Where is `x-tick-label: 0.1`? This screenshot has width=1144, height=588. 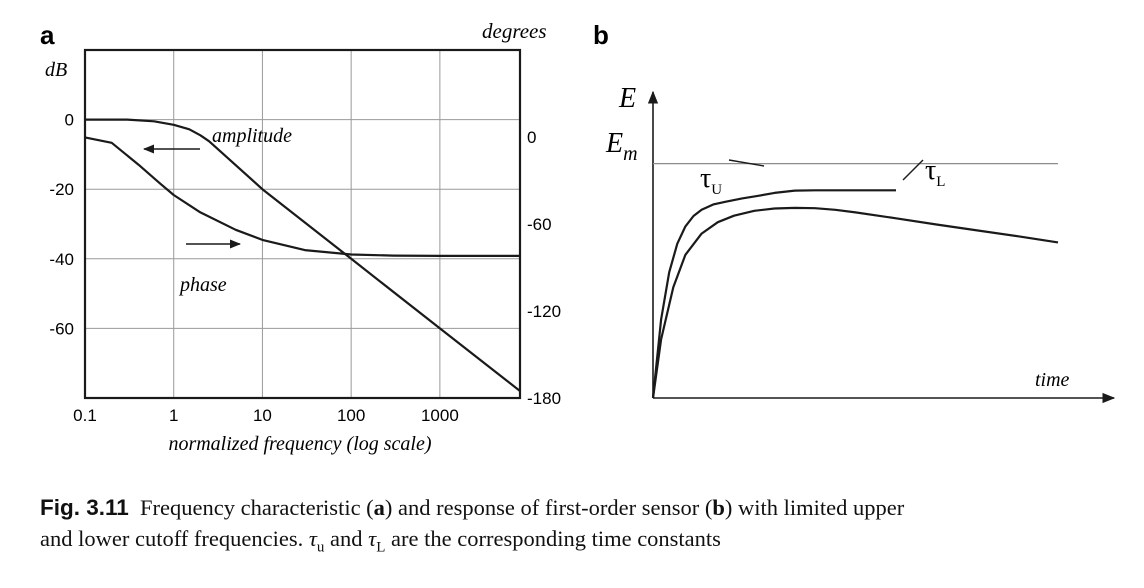
x-tick-label: 0.1 is located at coordinates (85, 415).